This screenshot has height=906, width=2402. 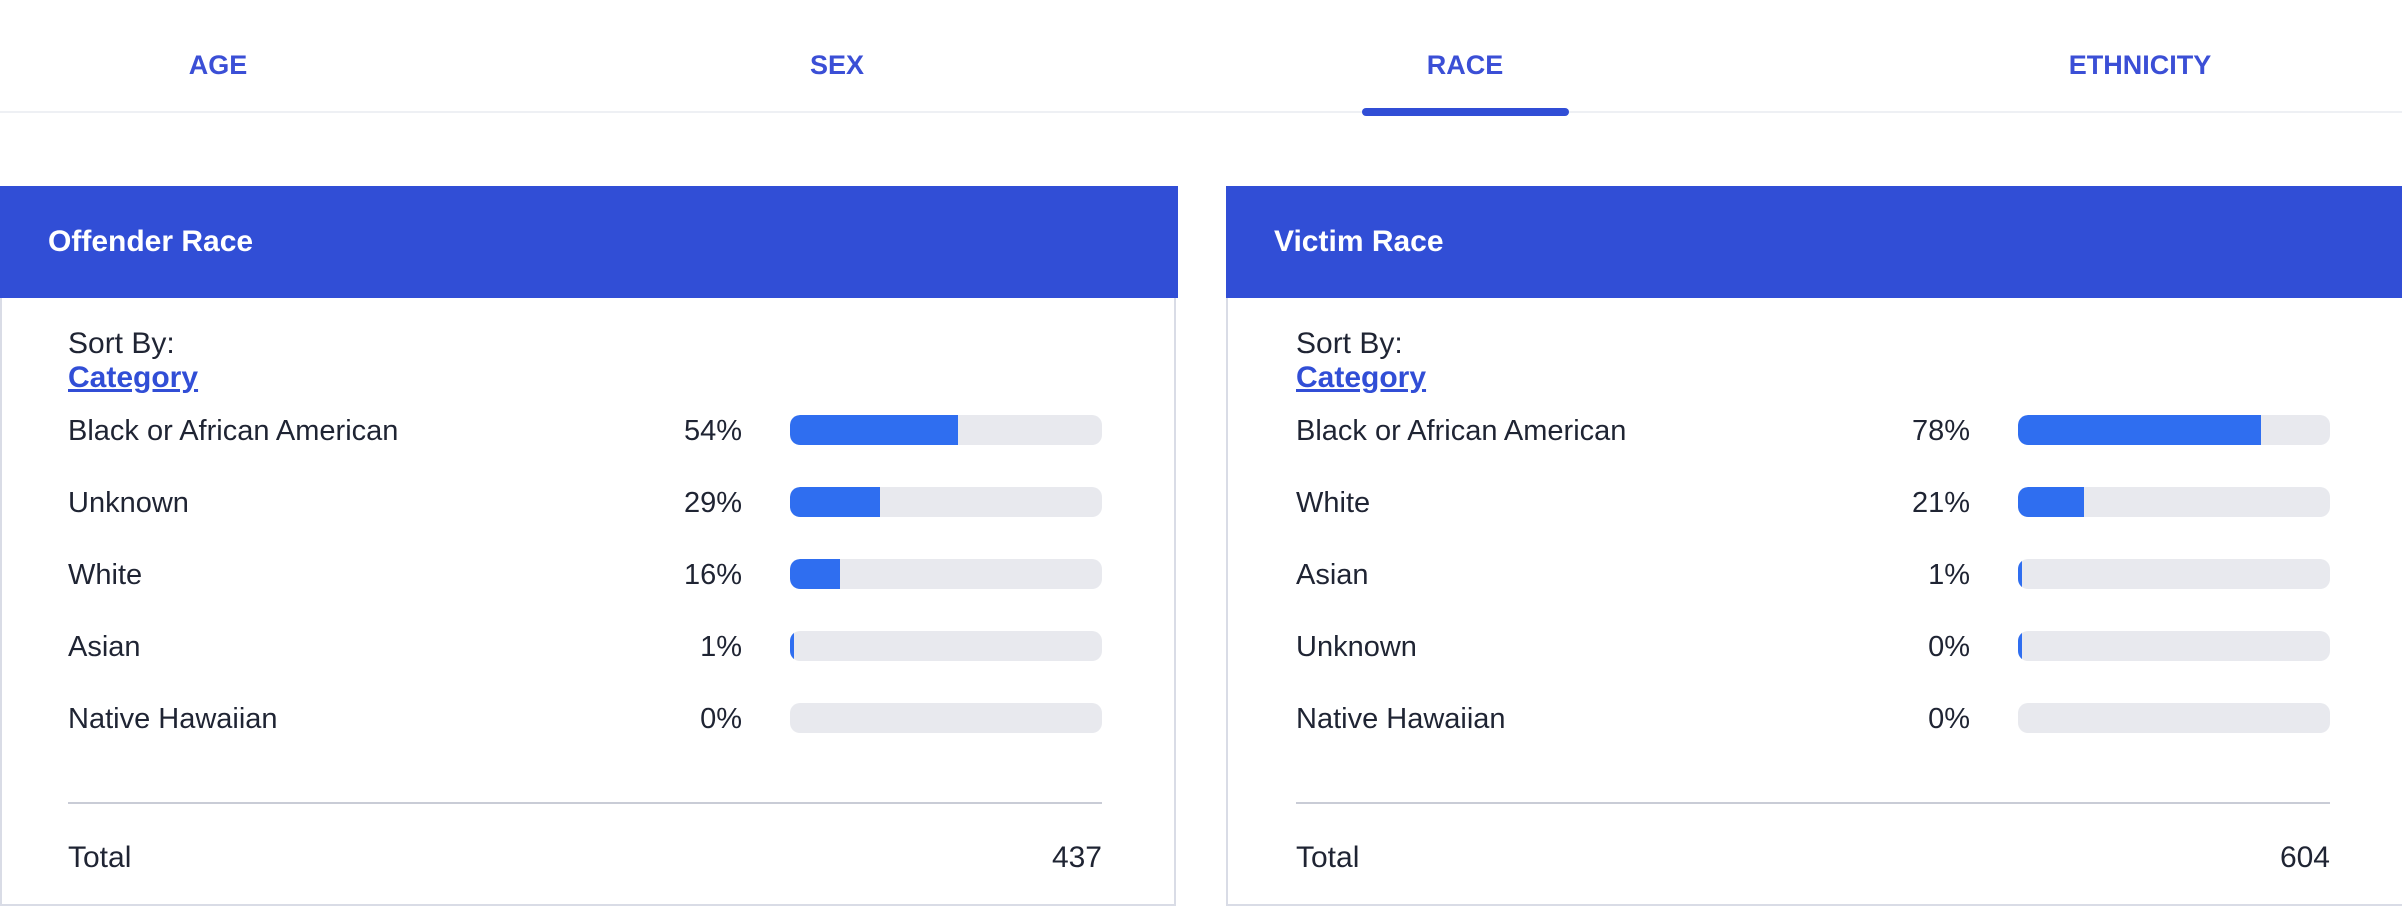 What do you see at coordinates (2140, 65) in the screenshot?
I see `tab-ethnicity: ETHNICITY` at bounding box center [2140, 65].